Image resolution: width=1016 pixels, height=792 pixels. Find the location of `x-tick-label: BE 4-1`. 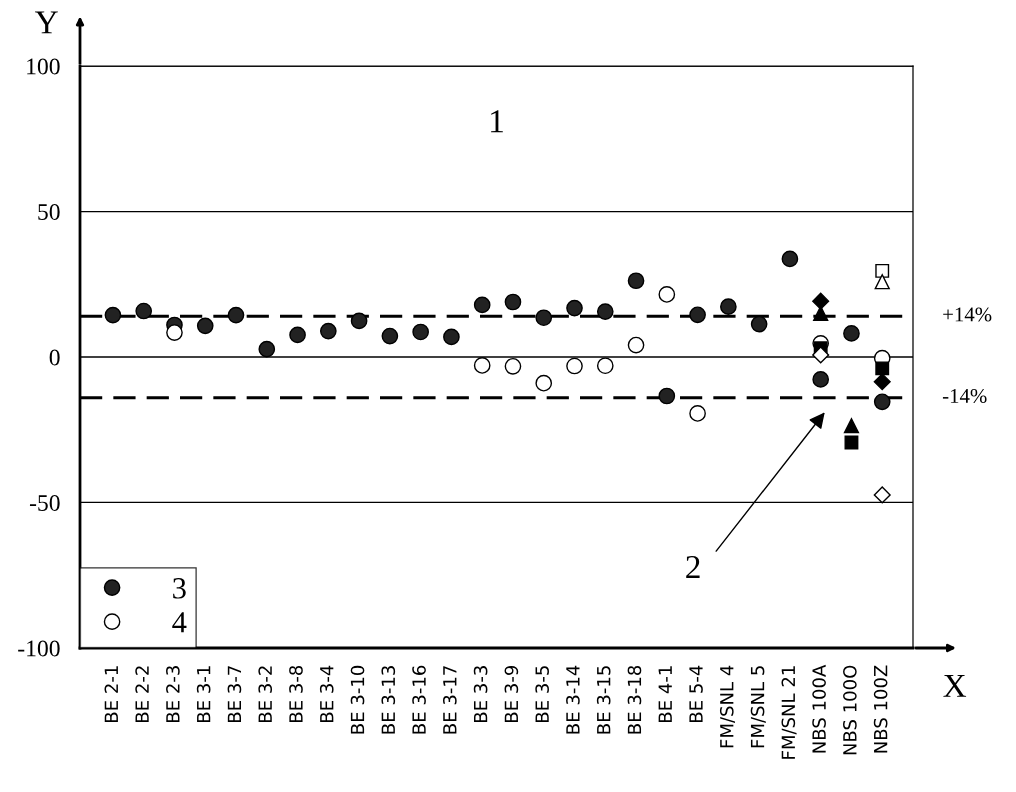

x-tick-label: BE 4-1 is located at coordinates (665, 694).